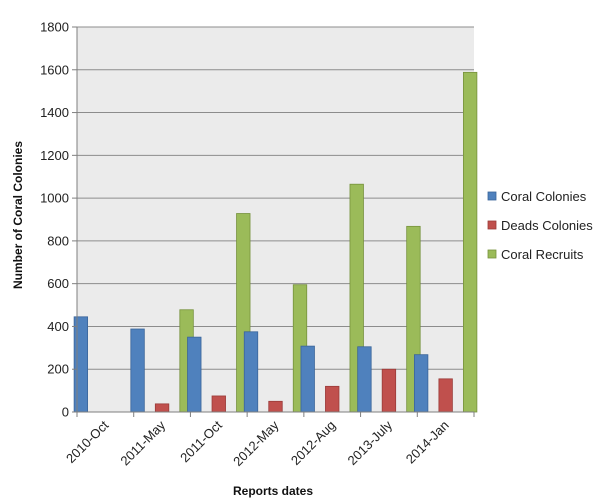 Image resolution: width=595 pixels, height=502 pixels. What do you see at coordinates (58, 240) in the screenshot?
I see `y-tick-label: 800` at bounding box center [58, 240].